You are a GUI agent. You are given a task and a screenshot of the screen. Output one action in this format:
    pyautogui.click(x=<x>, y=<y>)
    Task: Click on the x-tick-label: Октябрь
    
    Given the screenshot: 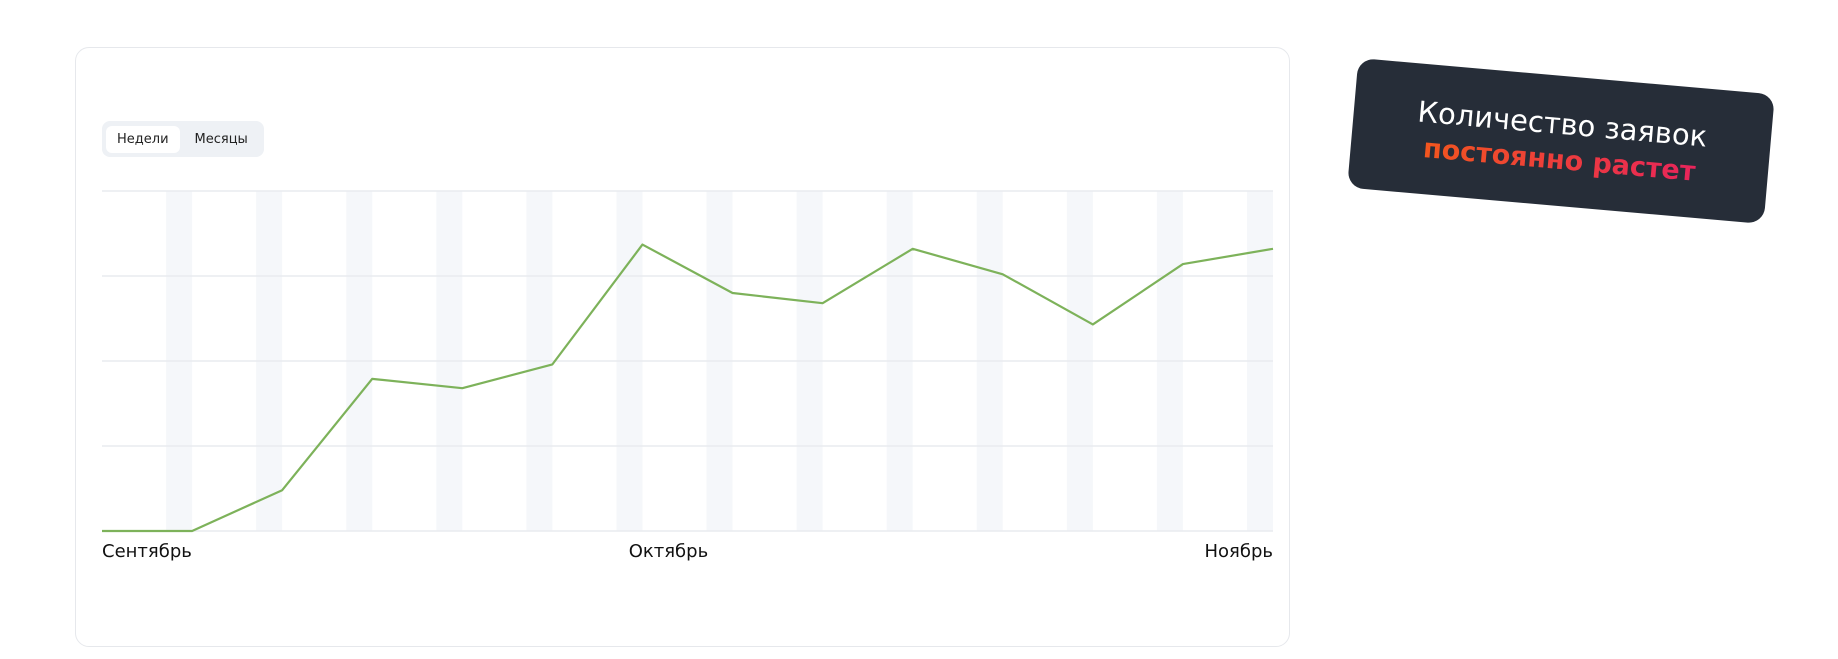 What is the action you would take?
    pyautogui.click(x=669, y=551)
    